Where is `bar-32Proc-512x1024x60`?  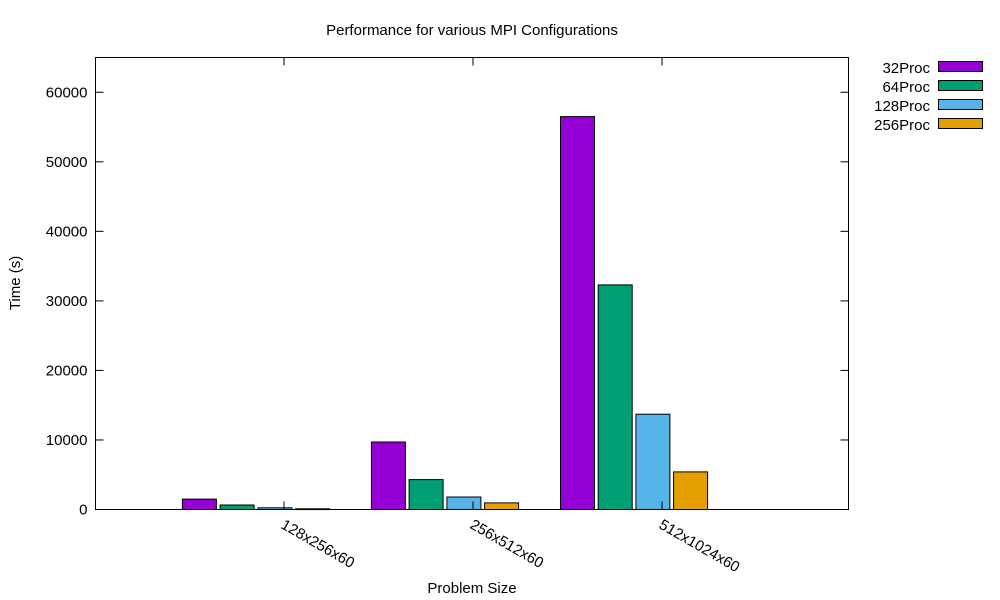 bar-32Proc-512x1024x60 is located at coordinates (577, 313).